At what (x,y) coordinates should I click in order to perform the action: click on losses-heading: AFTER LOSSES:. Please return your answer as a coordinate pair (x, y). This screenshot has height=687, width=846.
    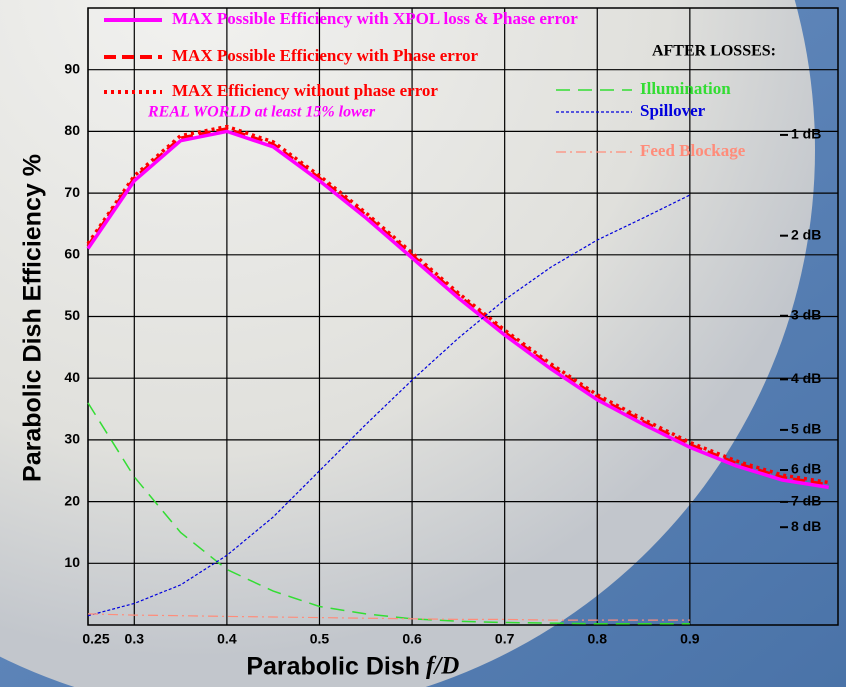
    Looking at the image, I should click on (714, 51).